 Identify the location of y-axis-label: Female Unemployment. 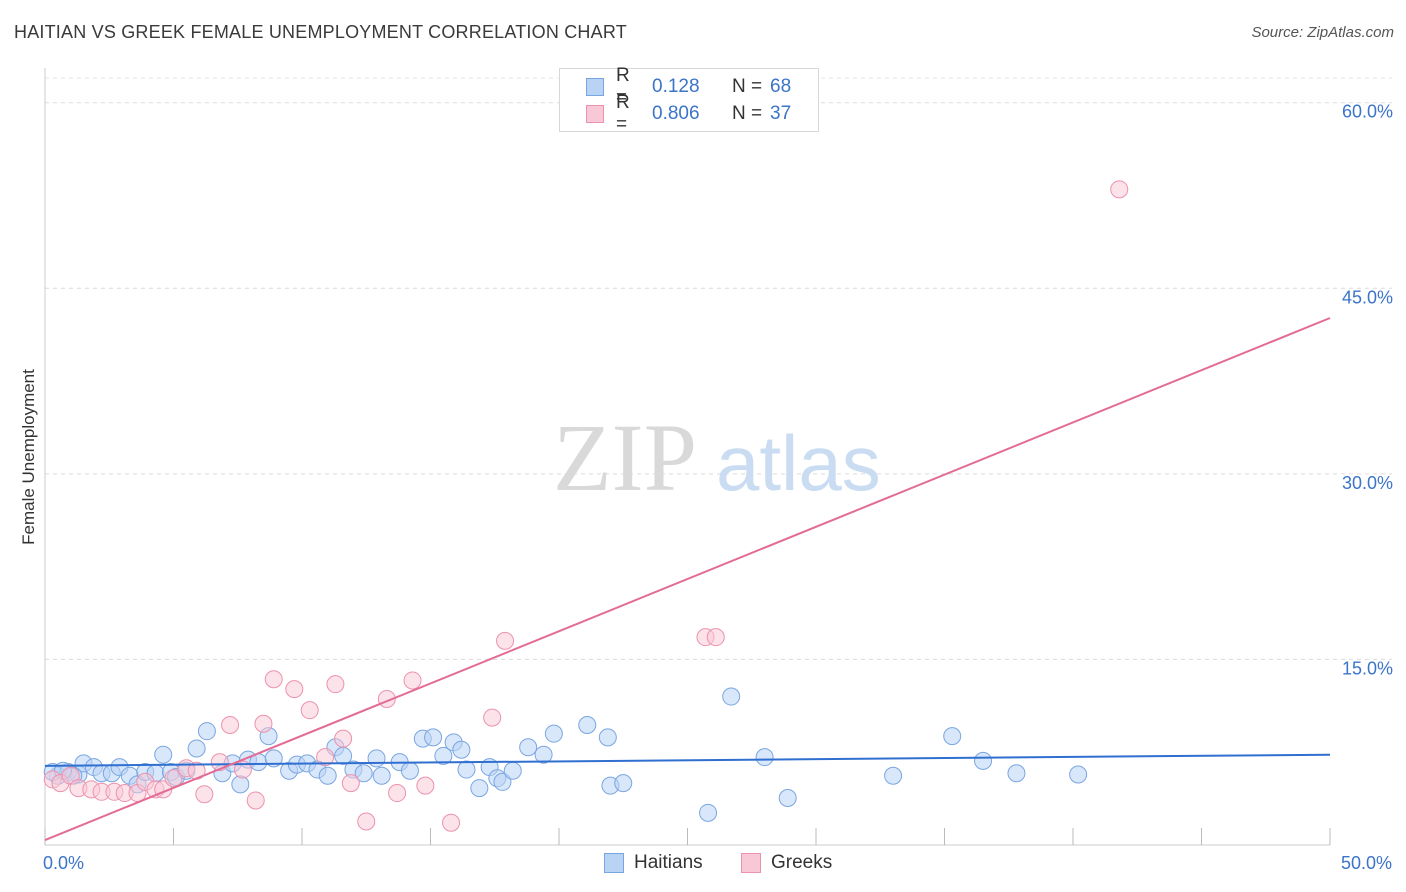
(28, 457).